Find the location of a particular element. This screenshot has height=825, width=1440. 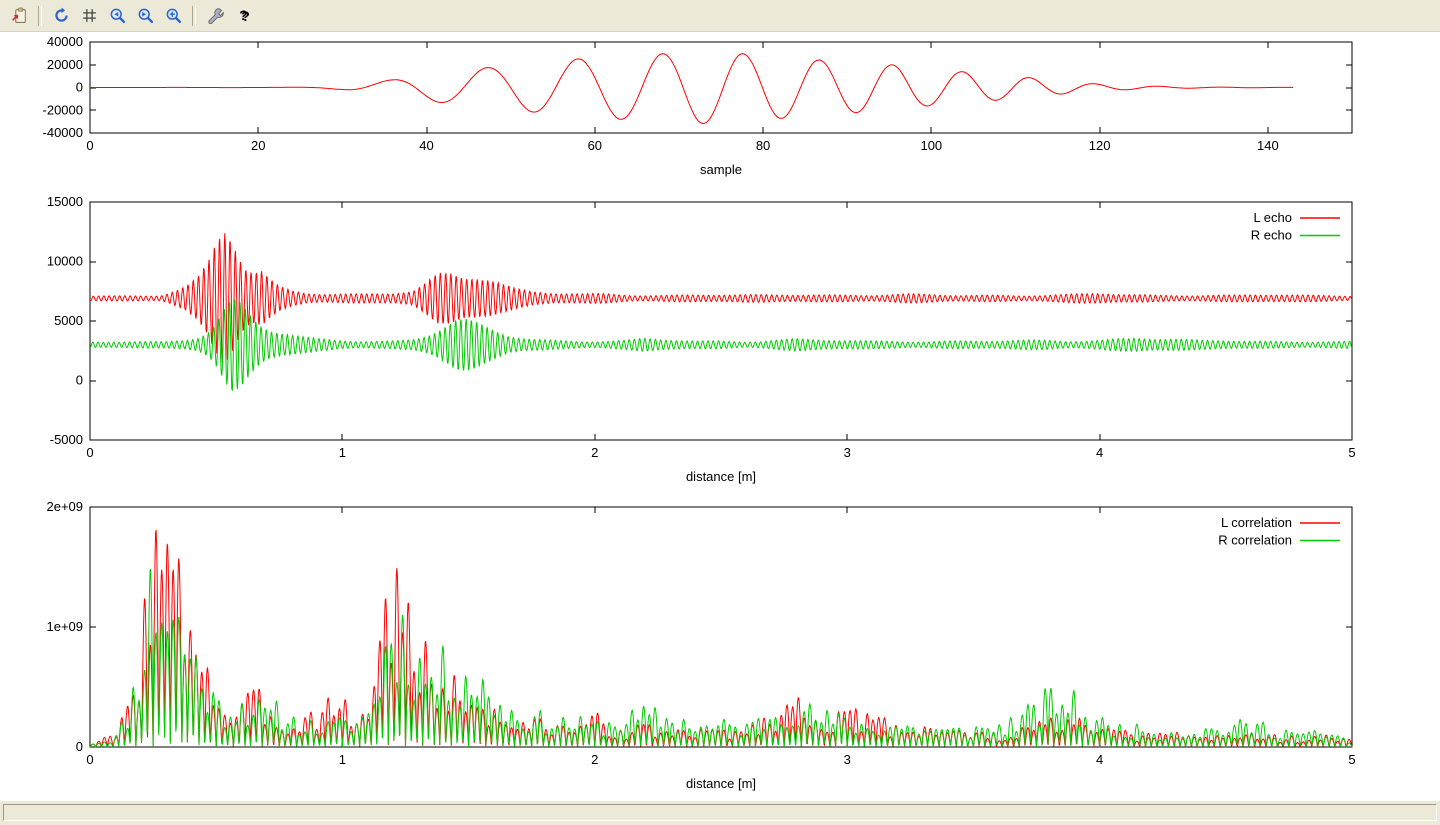

svg-text: L echo is located at coordinates (1272, 217).